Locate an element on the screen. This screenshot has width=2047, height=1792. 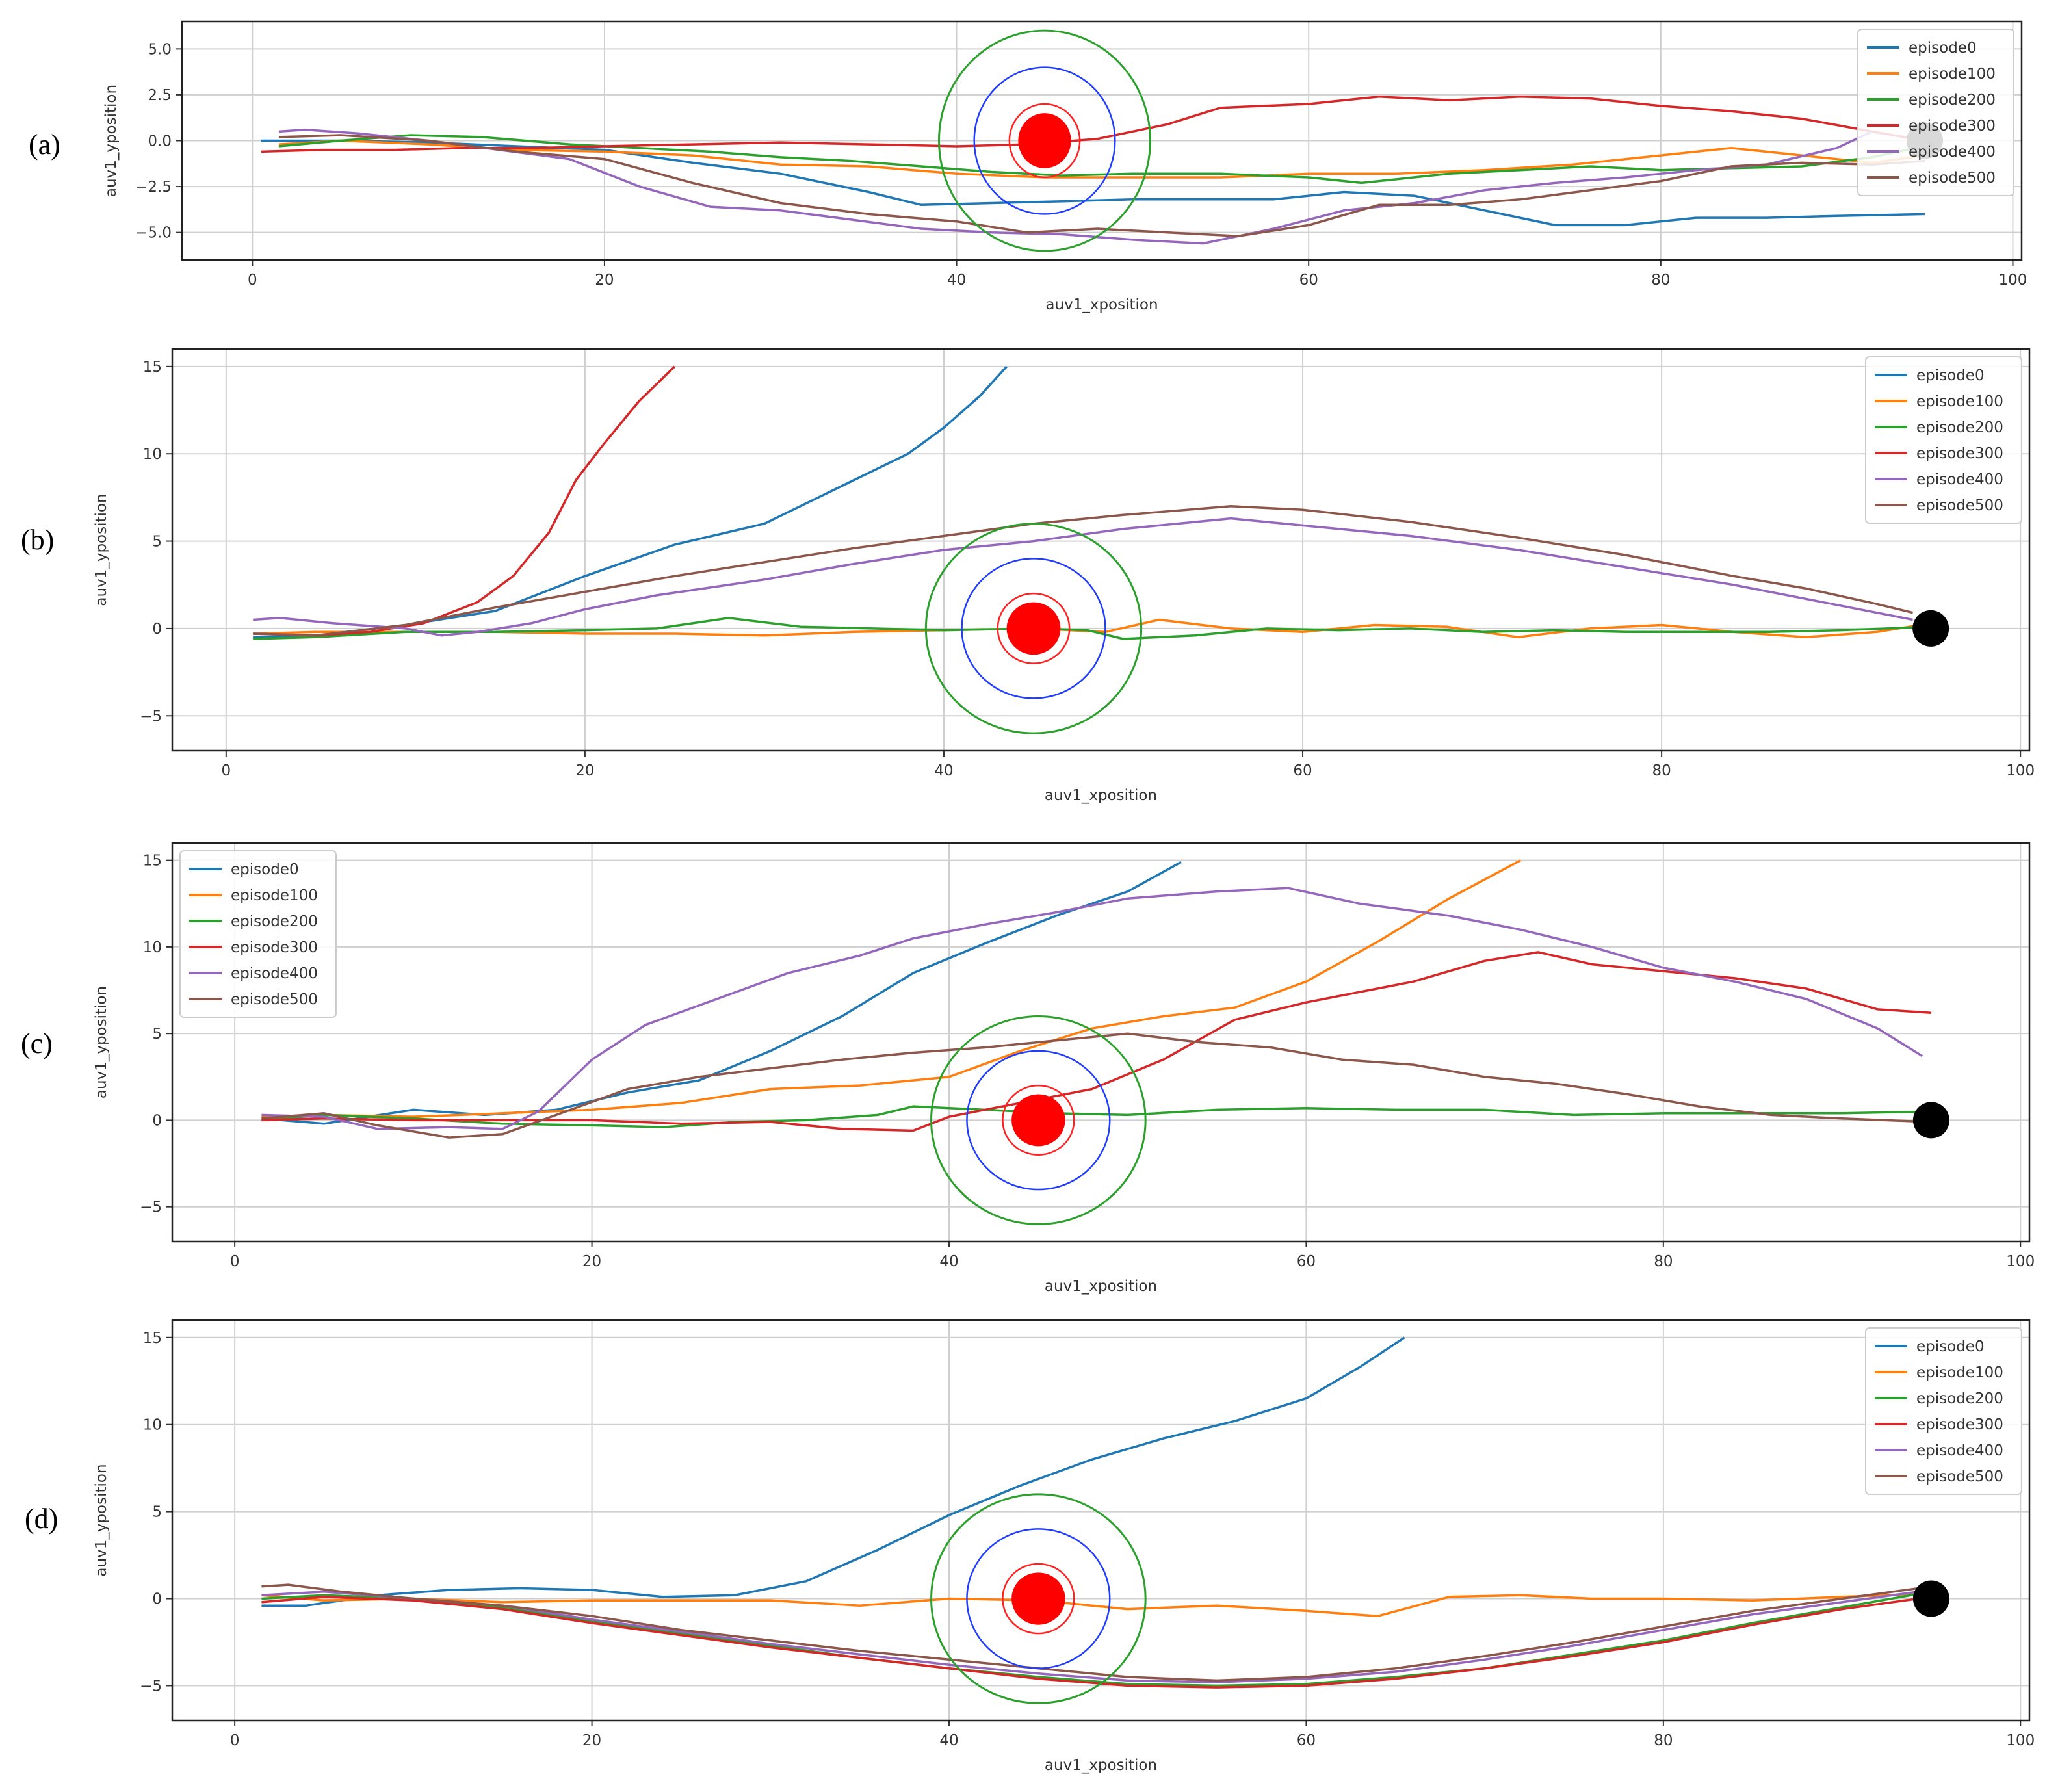
series-line-episode200 is located at coordinates (1102, 159).